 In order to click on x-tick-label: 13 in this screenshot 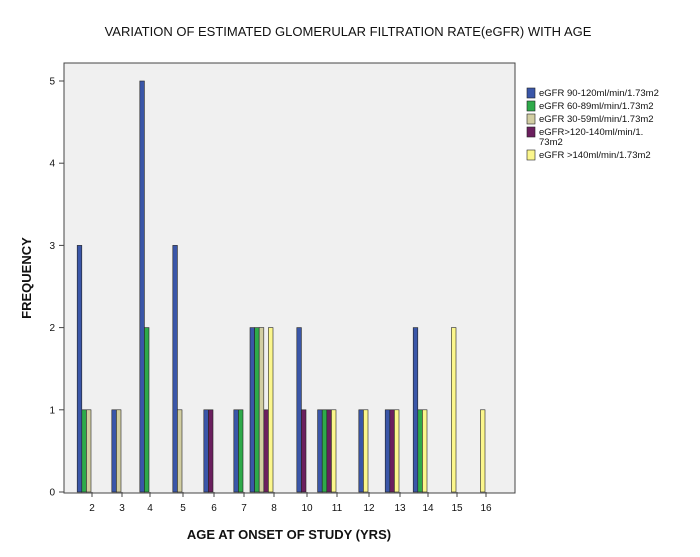, I will do `click(400, 508)`.